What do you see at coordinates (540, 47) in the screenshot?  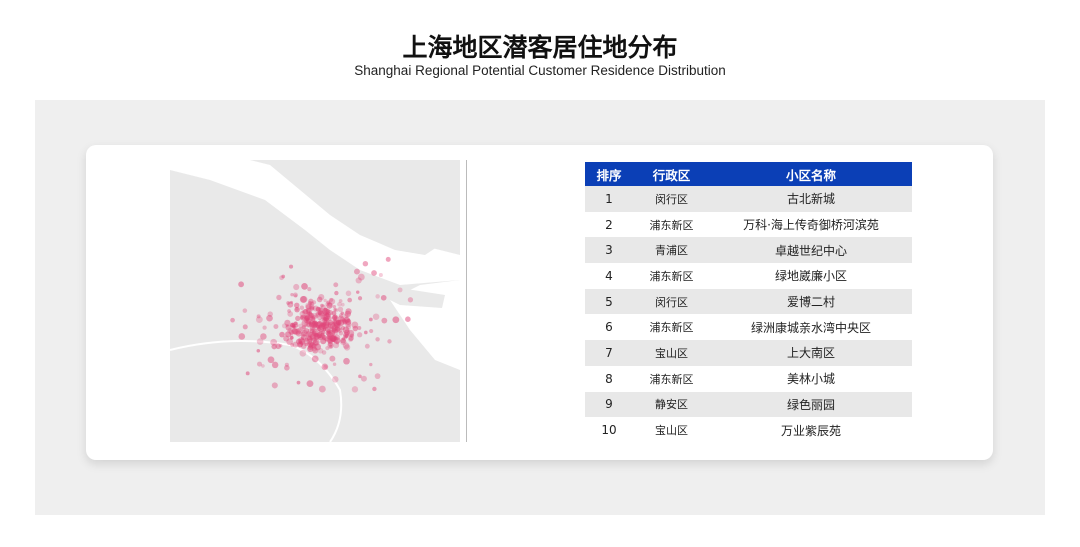 I see `page-title: 上海地区潜客居住地分布` at bounding box center [540, 47].